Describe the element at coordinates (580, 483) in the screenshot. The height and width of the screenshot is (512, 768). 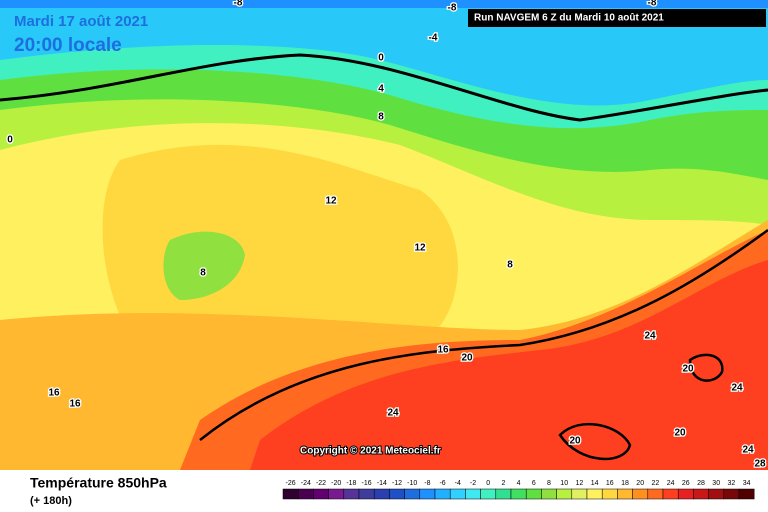
I see `legend-tick-label: 12` at that location.